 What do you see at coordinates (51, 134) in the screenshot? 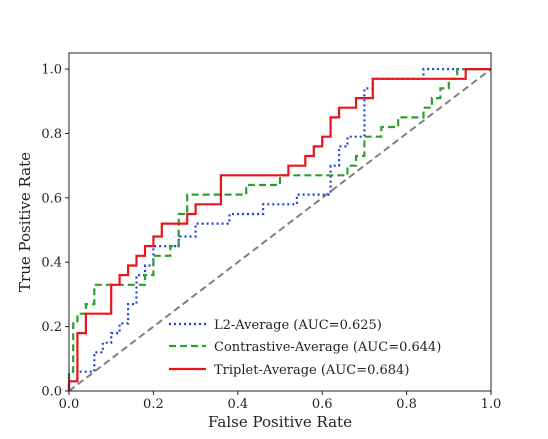
I see `y-tick-label: 0.8` at bounding box center [51, 134].